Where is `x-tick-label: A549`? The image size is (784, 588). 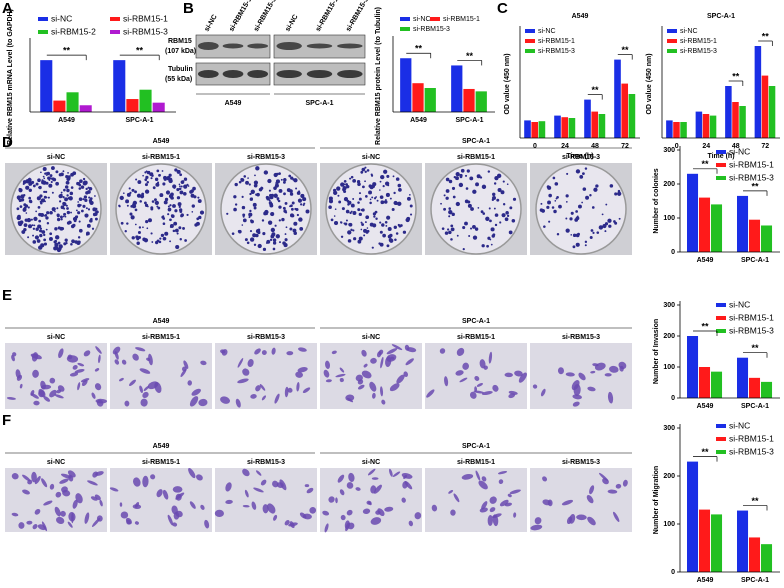
x-tick-label: A549 is located at coordinates (705, 260).